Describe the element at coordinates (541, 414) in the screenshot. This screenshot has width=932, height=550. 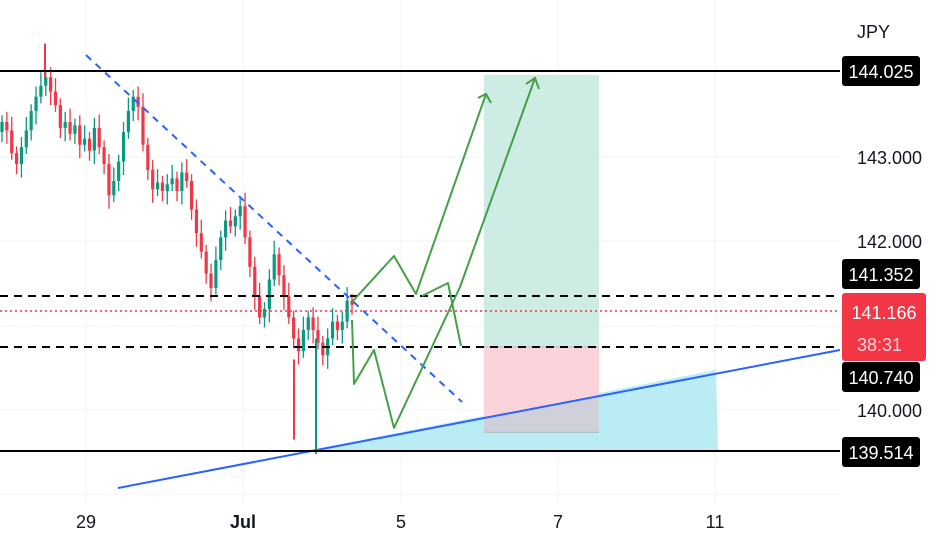
I see `stop-zone-overlap` at that location.